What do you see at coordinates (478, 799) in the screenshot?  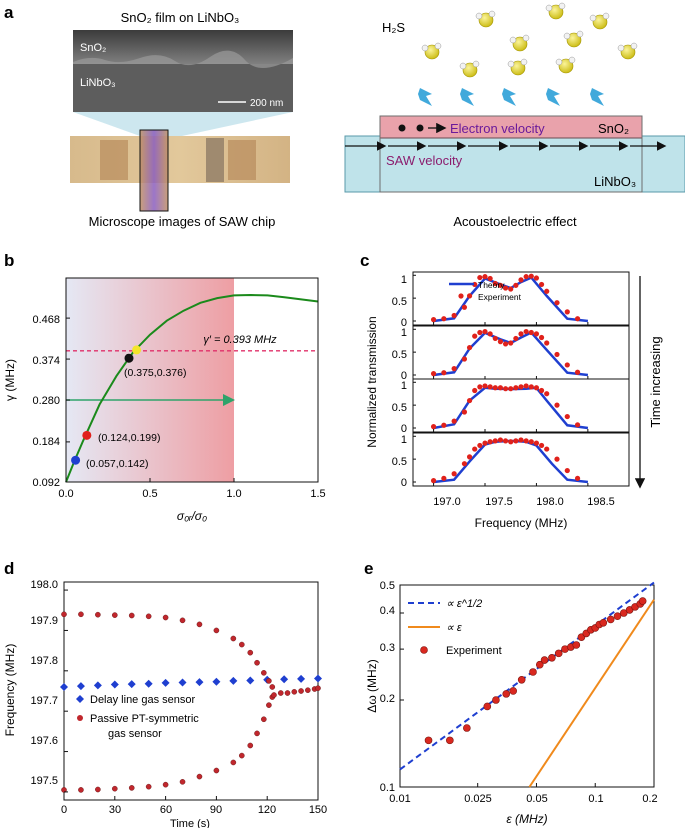 I see `xtick-label: 0.025` at bounding box center [478, 799].